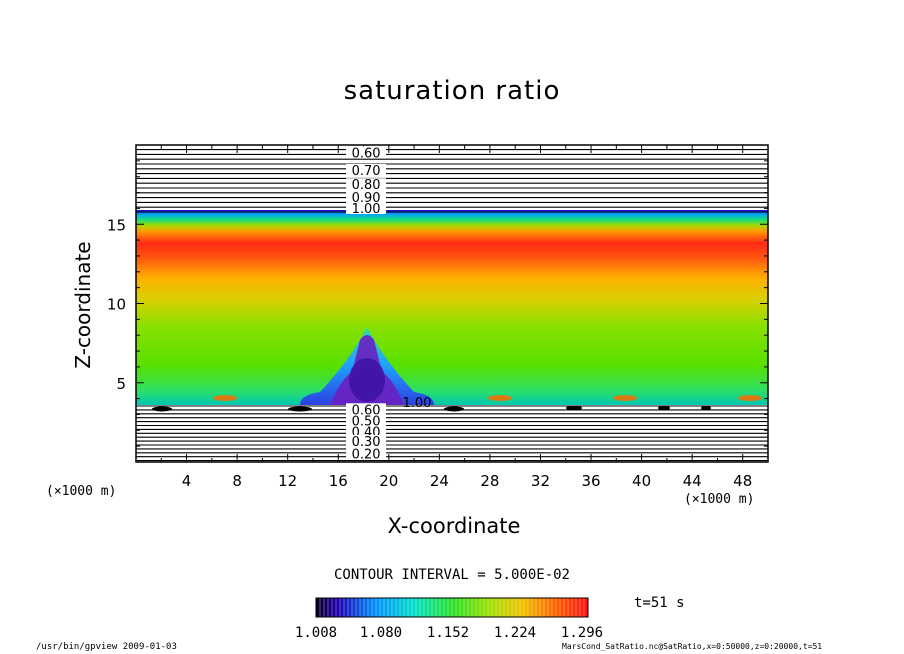 This screenshot has height=654, width=904. What do you see at coordinates (116, 225) in the screenshot?
I see `y-tick-label: 15` at bounding box center [116, 225].